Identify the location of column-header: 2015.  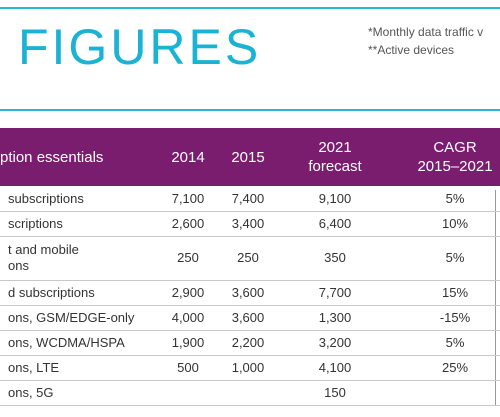
(248, 157).